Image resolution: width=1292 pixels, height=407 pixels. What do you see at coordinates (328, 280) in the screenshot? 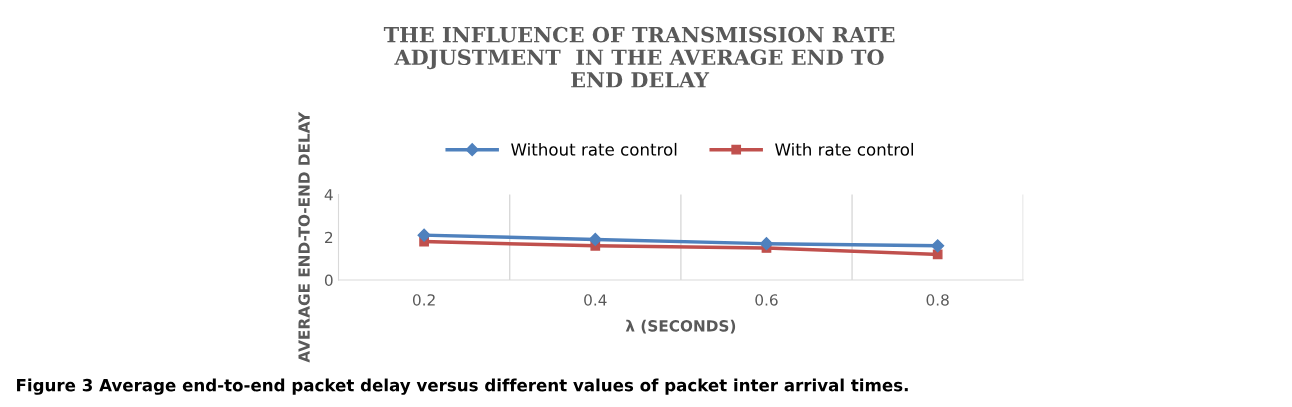
I see `y-tick-label: 0` at bounding box center [328, 280].